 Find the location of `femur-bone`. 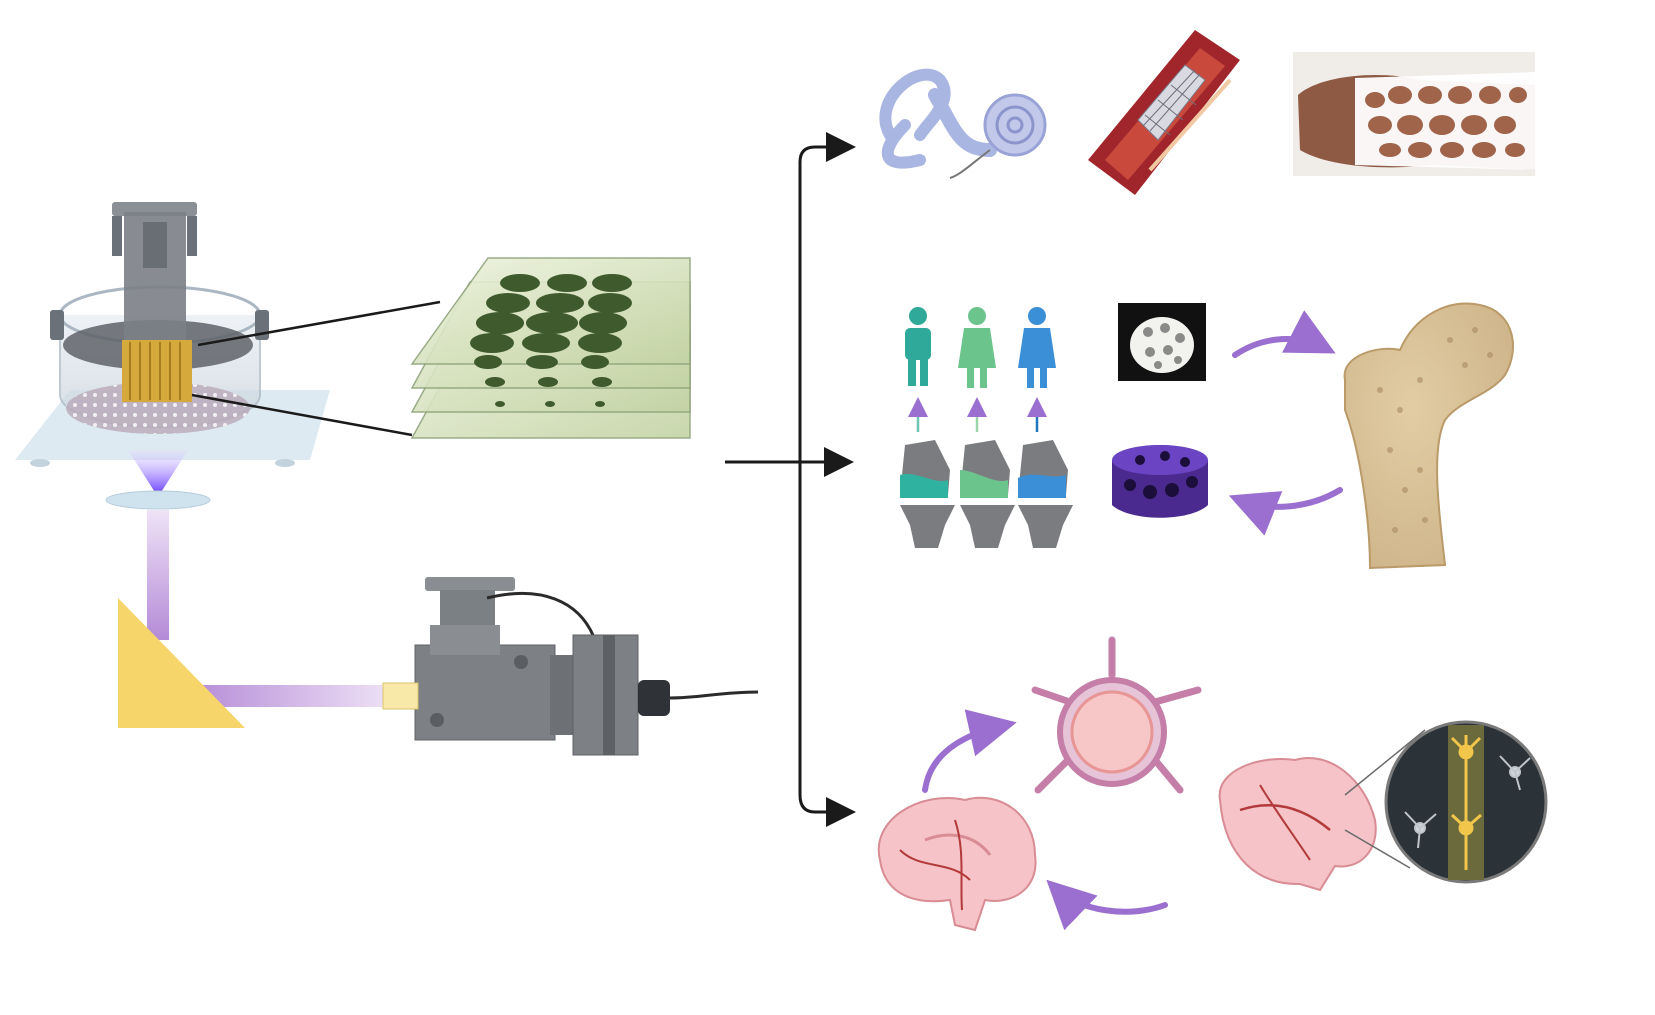

femur-bone is located at coordinates (1429, 435).